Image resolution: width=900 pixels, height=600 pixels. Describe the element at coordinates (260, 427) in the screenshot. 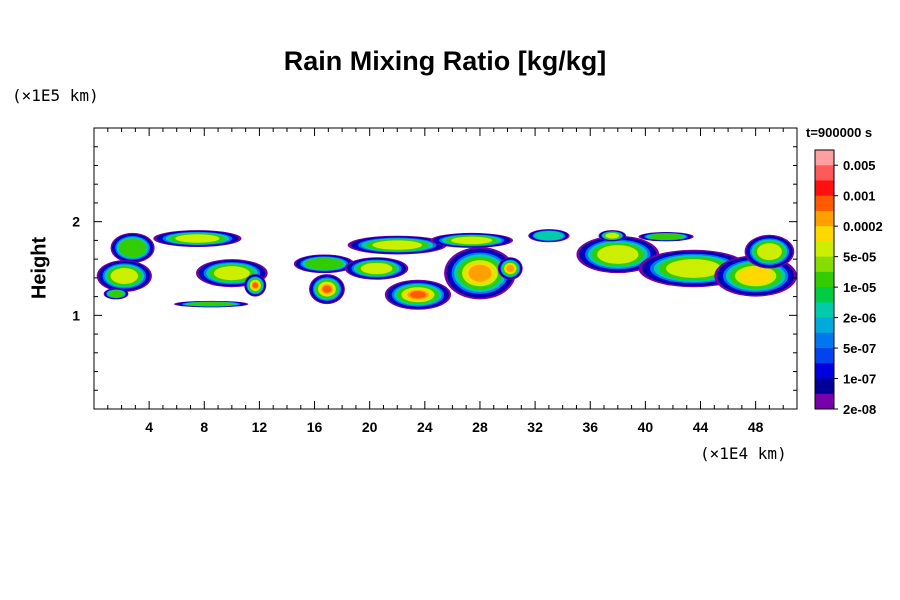

I see `x-tick-label: 12` at that location.